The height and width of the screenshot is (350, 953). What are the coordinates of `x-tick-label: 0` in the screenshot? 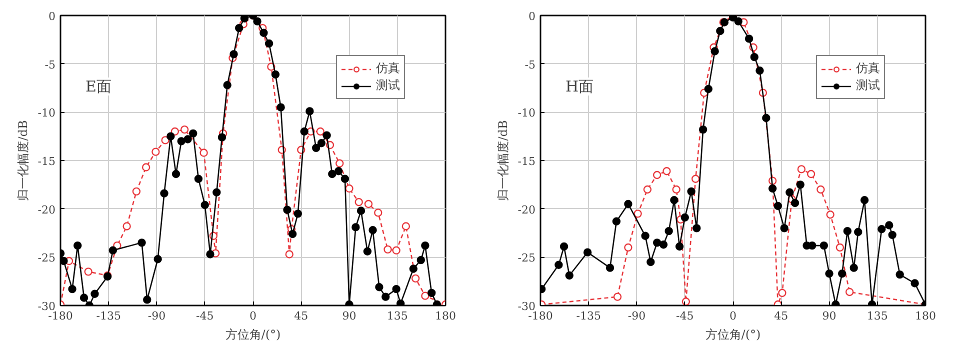 It's located at (253, 316).